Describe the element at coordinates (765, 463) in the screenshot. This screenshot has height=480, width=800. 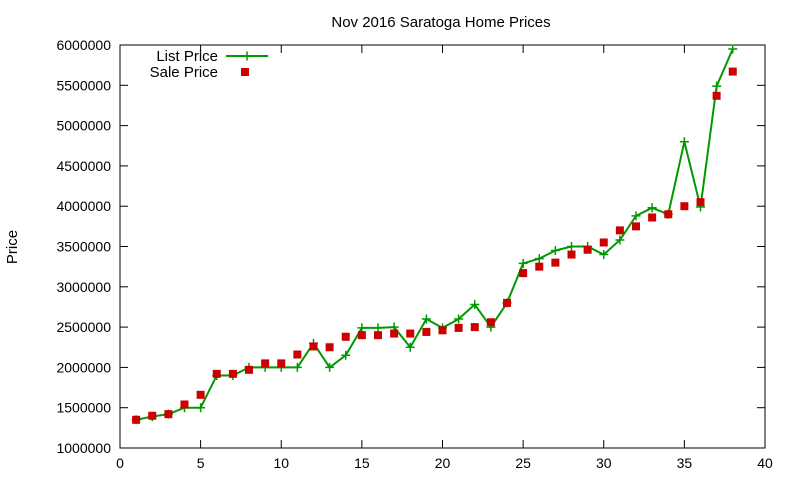
I see `x-tick-label: 40` at that location.